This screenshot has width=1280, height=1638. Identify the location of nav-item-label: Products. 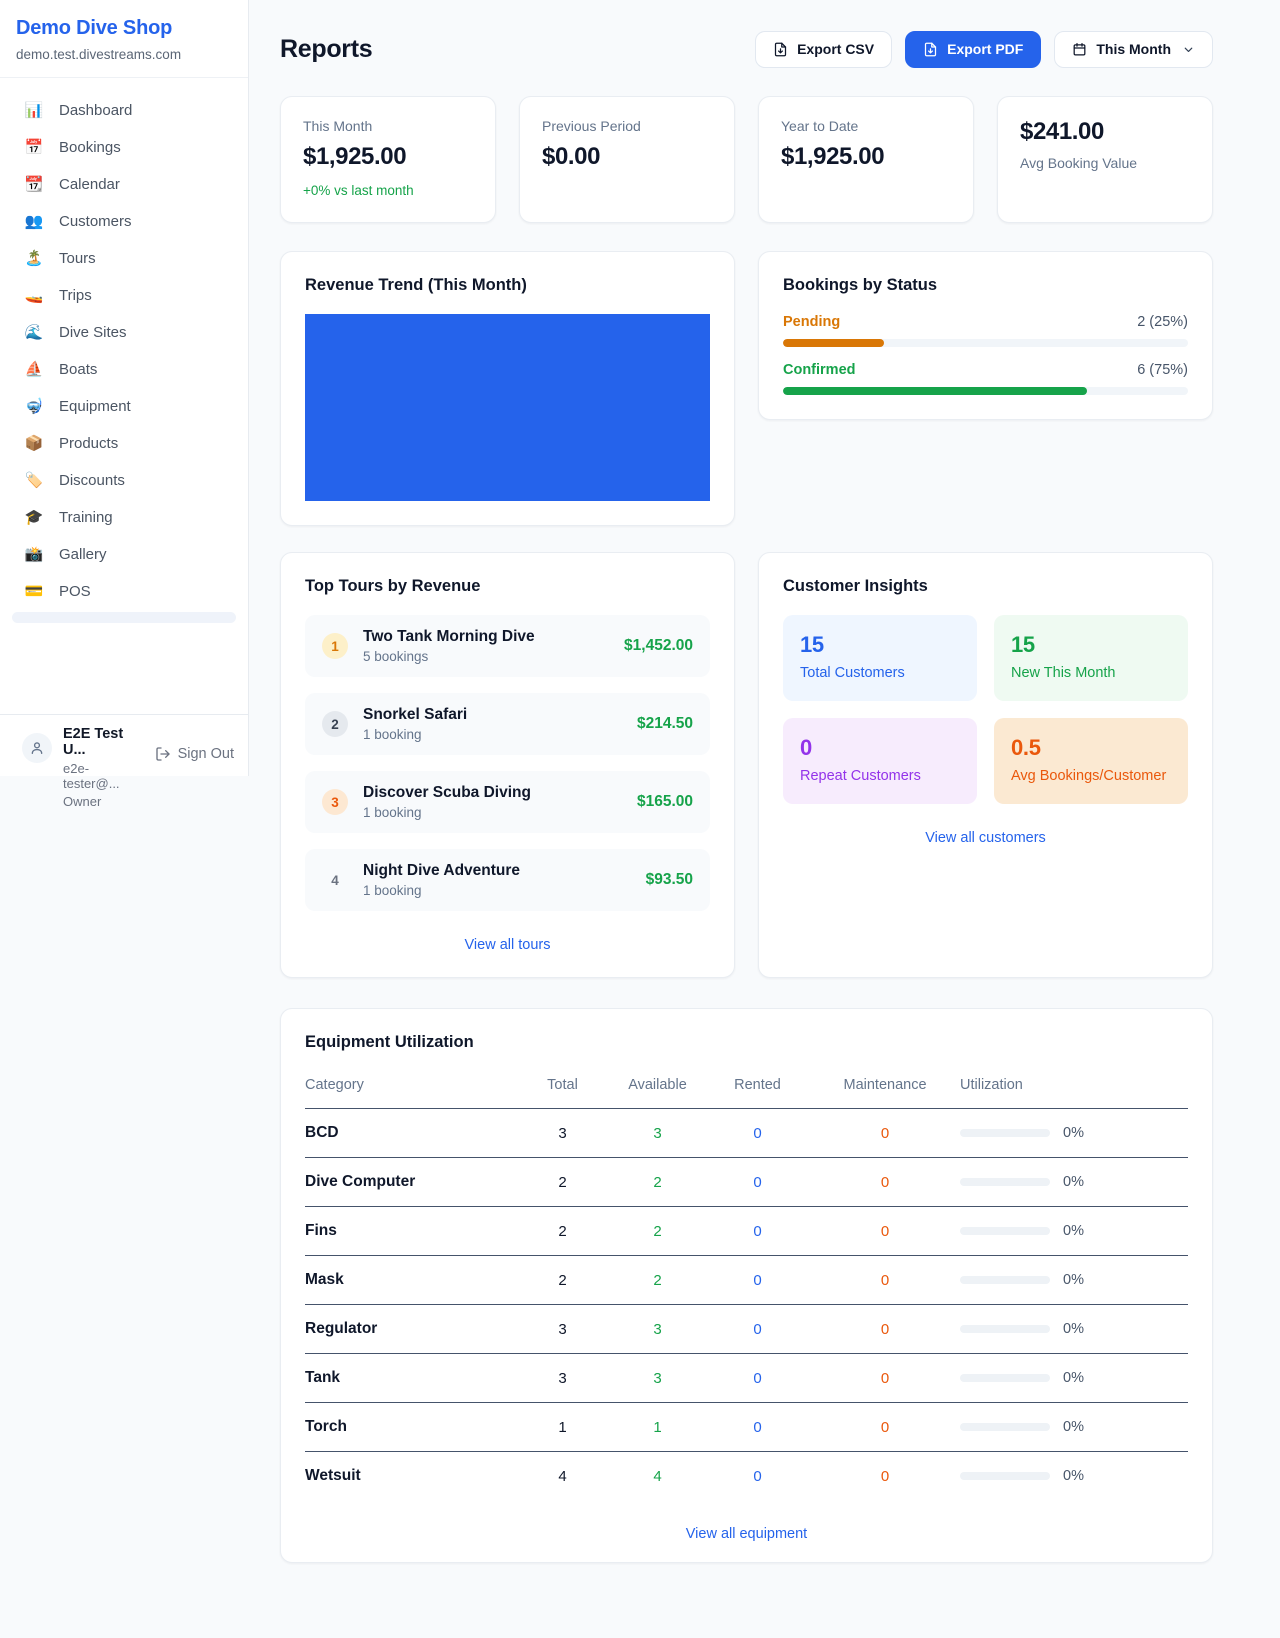
(89, 443).